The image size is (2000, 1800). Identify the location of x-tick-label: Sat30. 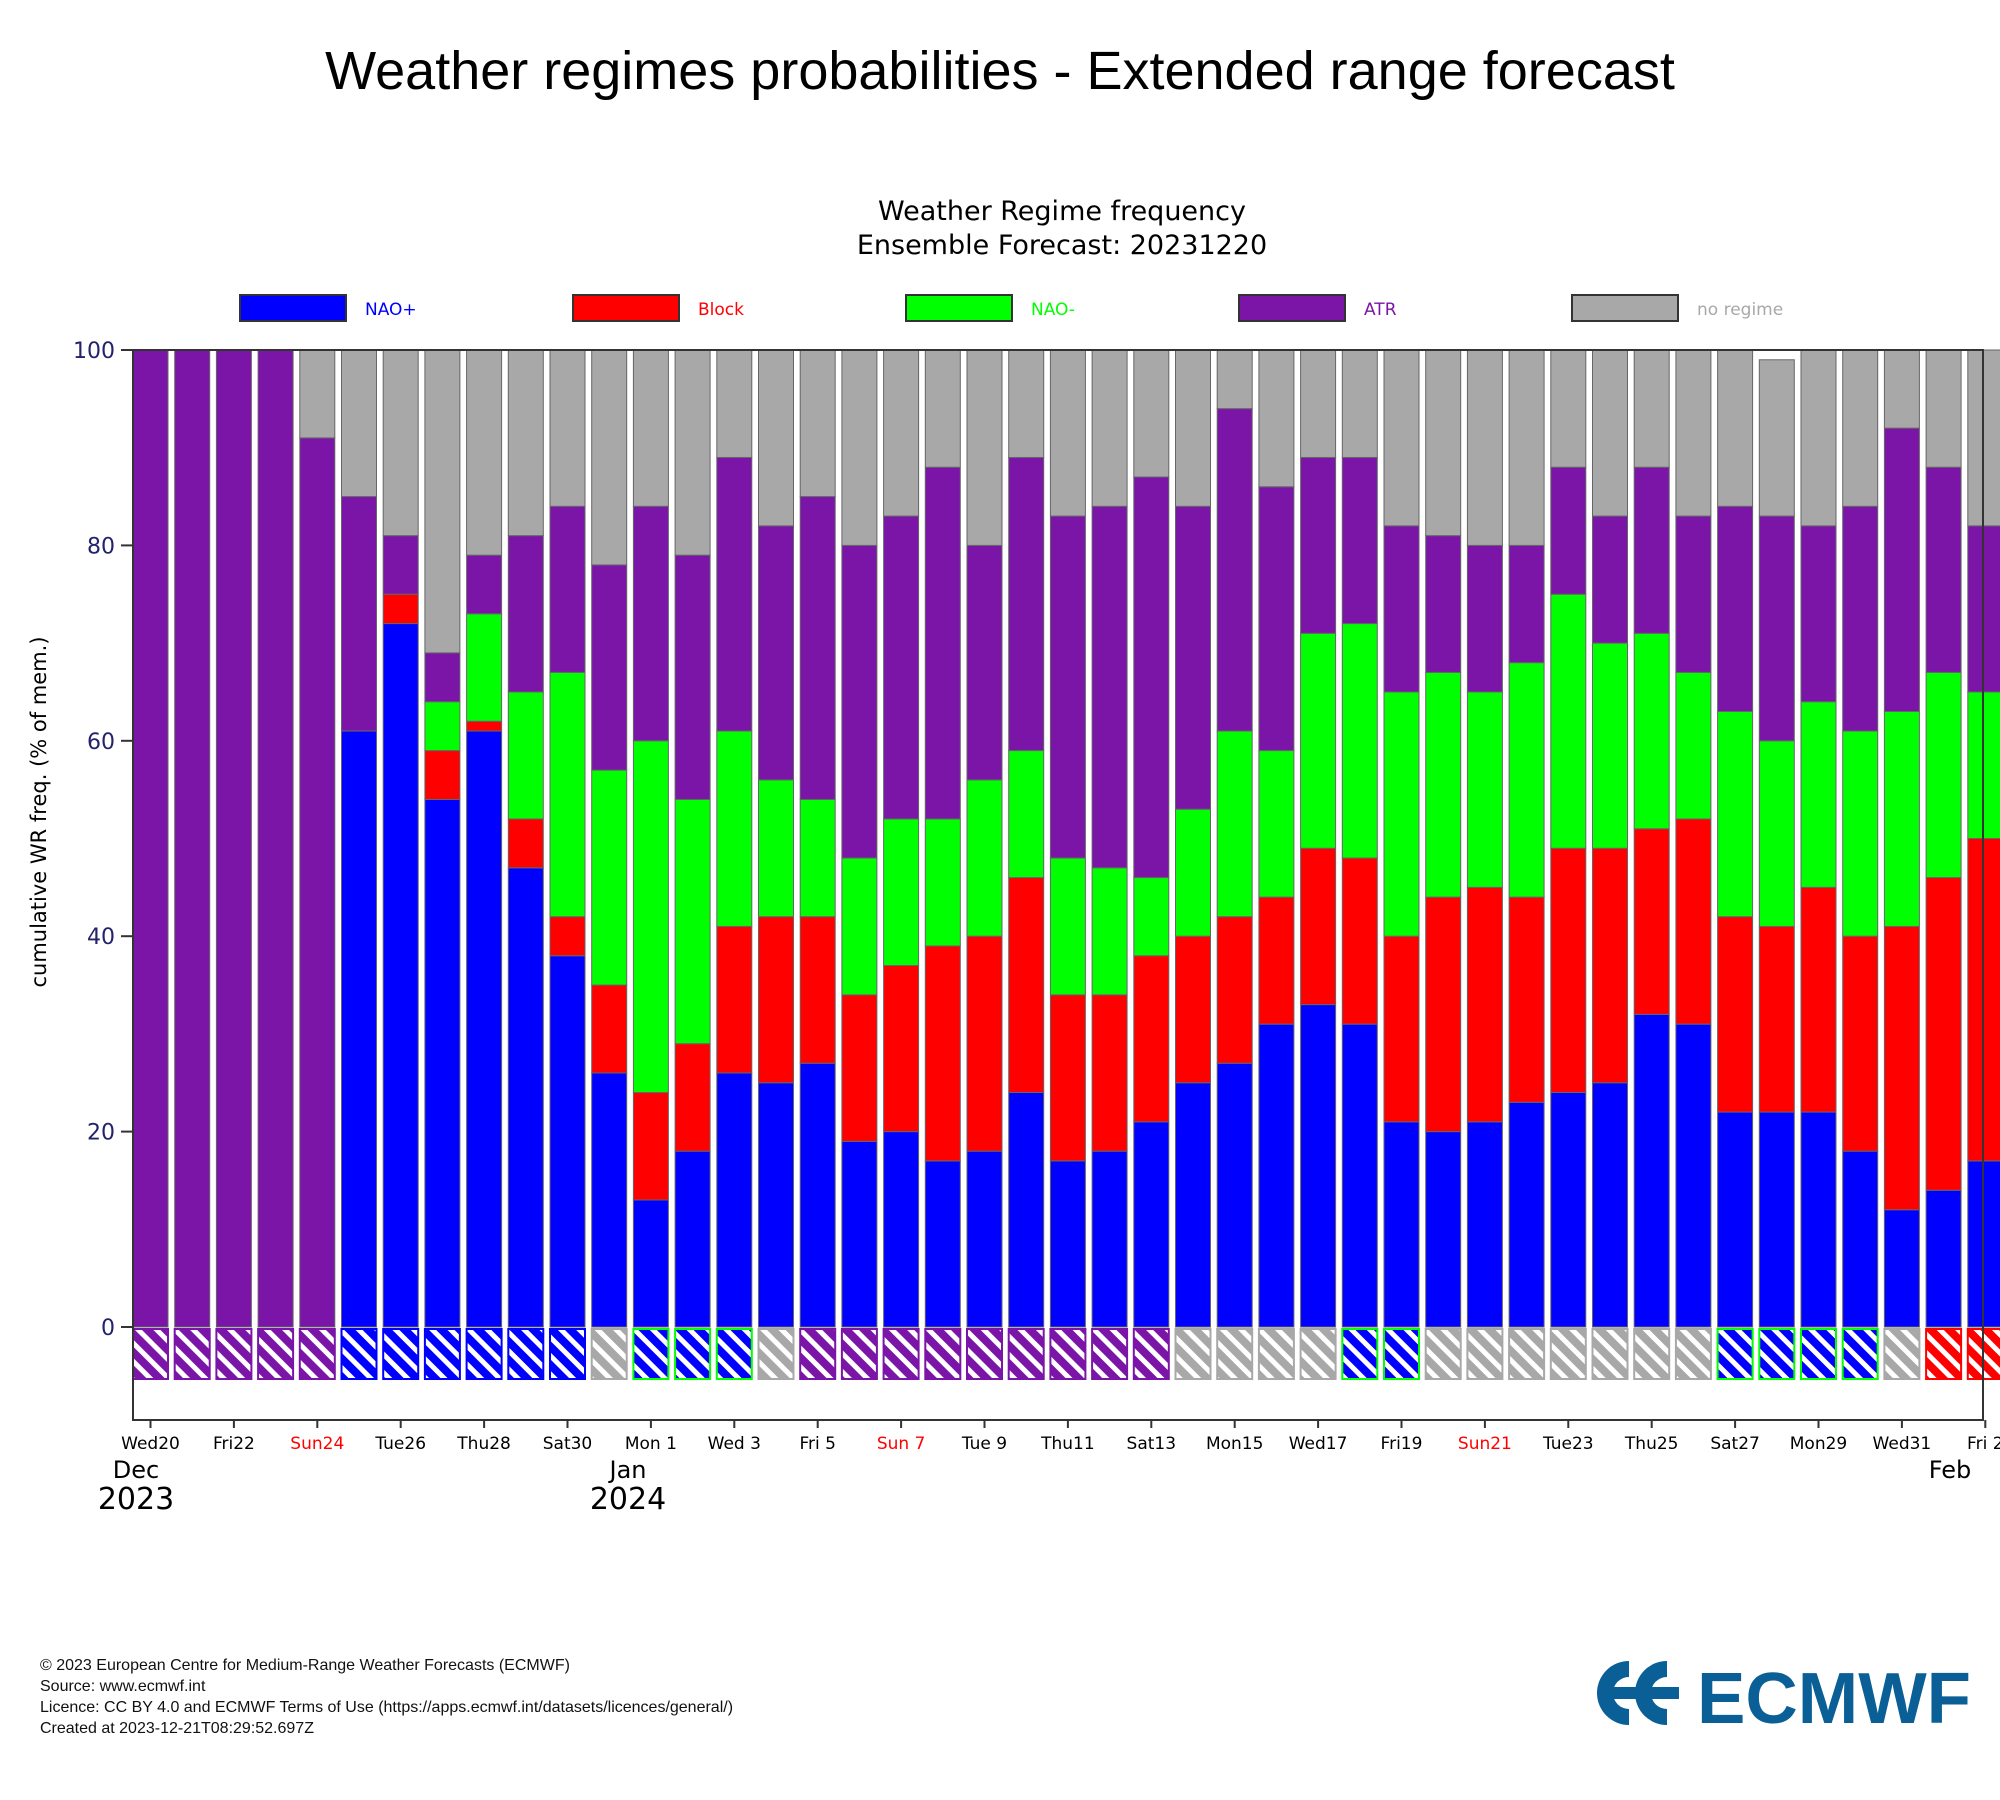
(568, 1444).